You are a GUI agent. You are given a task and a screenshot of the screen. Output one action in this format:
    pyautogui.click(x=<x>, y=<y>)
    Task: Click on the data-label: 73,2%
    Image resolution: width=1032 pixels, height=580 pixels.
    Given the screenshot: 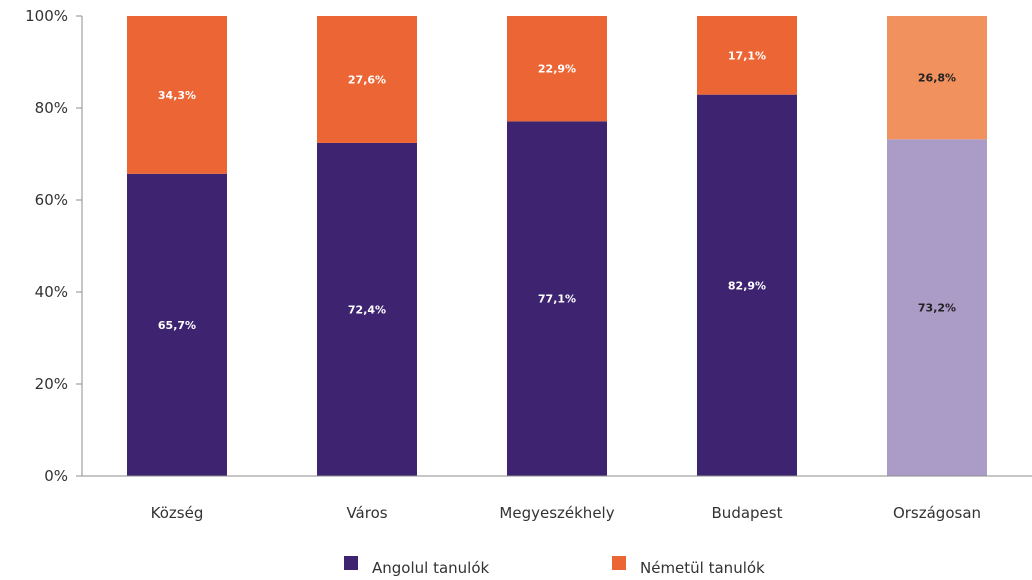 What is the action you would take?
    pyautogui.click(x=937, y=308)
    